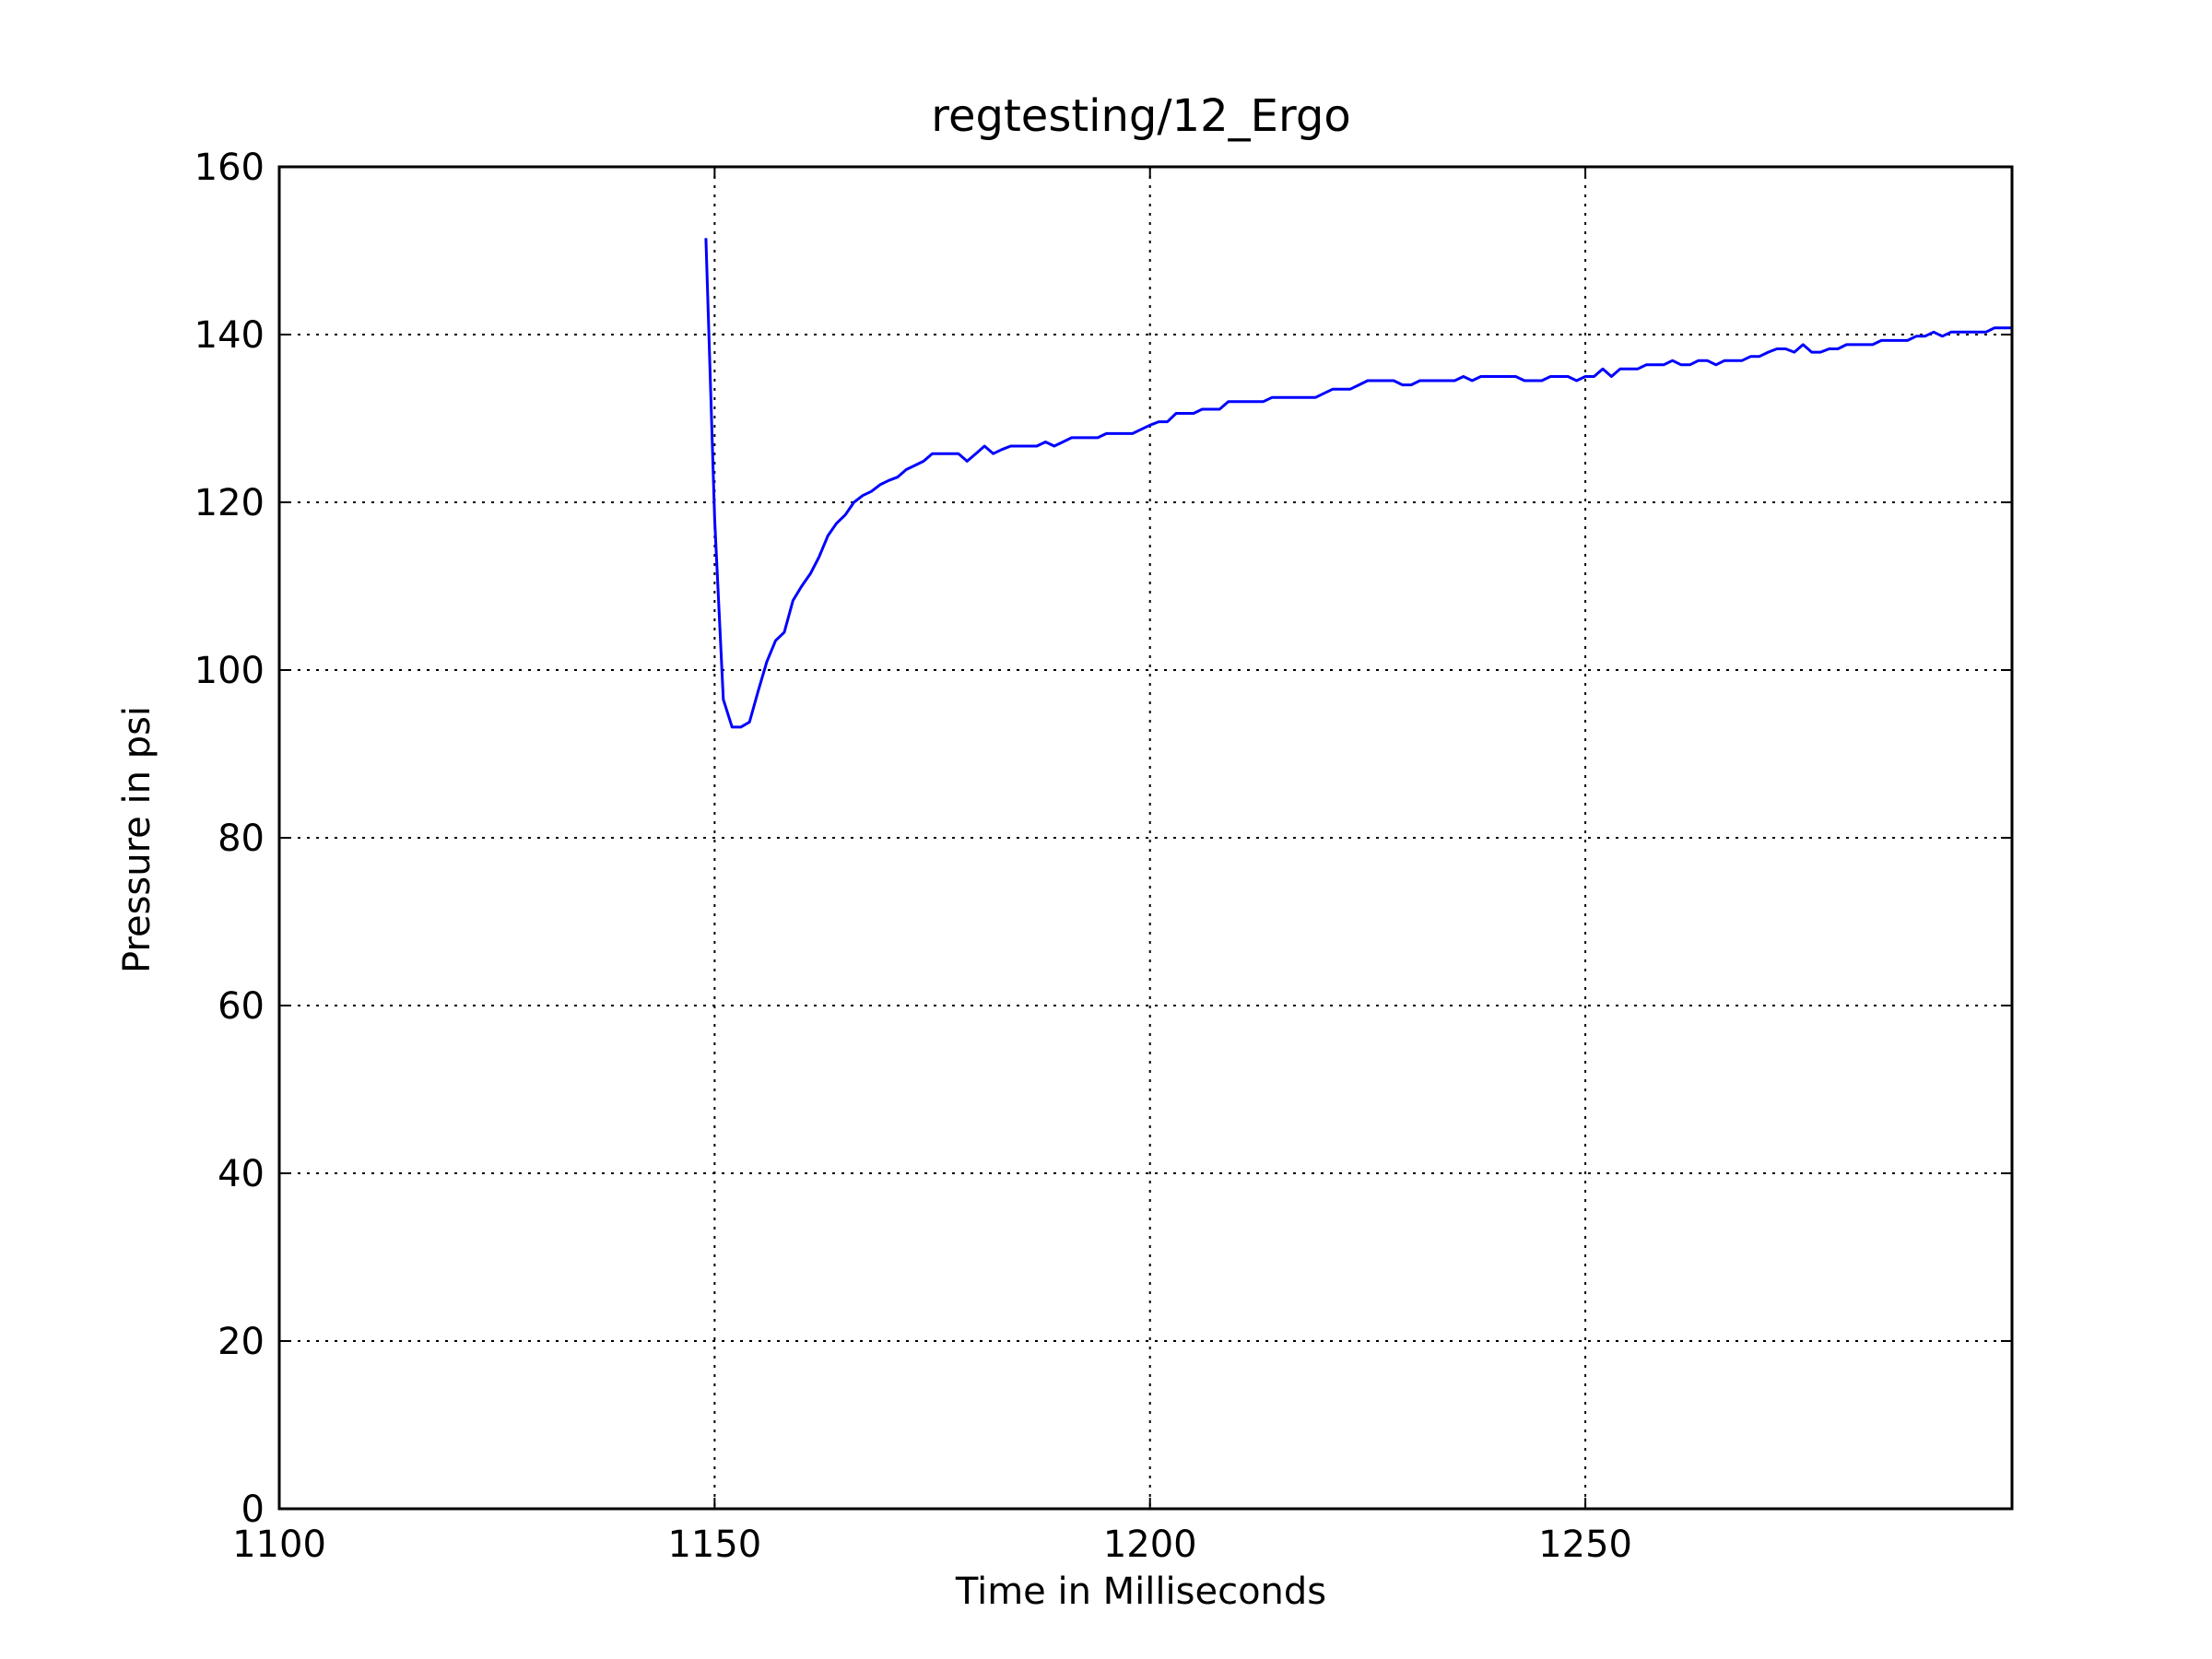 Image resolution: width=2212 pixels, height=1659 pixels. I want to click on y-tick-label: 20, so click(241, 1342).